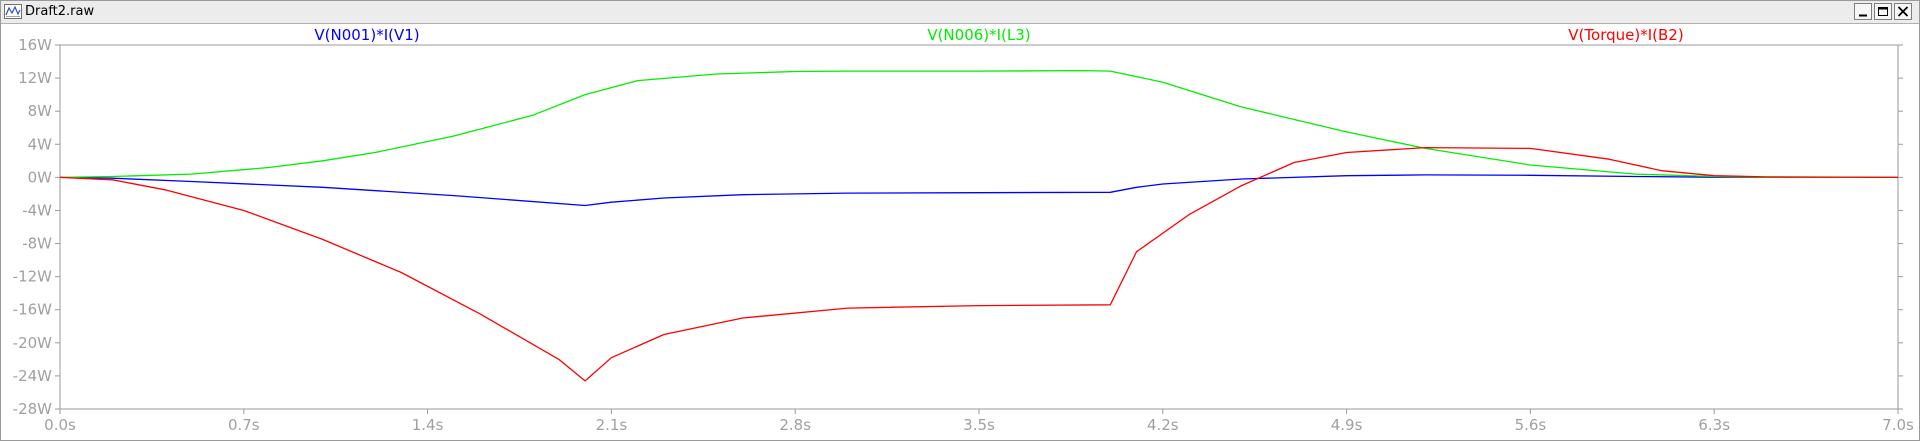  Describe the element at coordinates (32, 343) in the screenshot. I see `y-tick-label: -20W` at that location.